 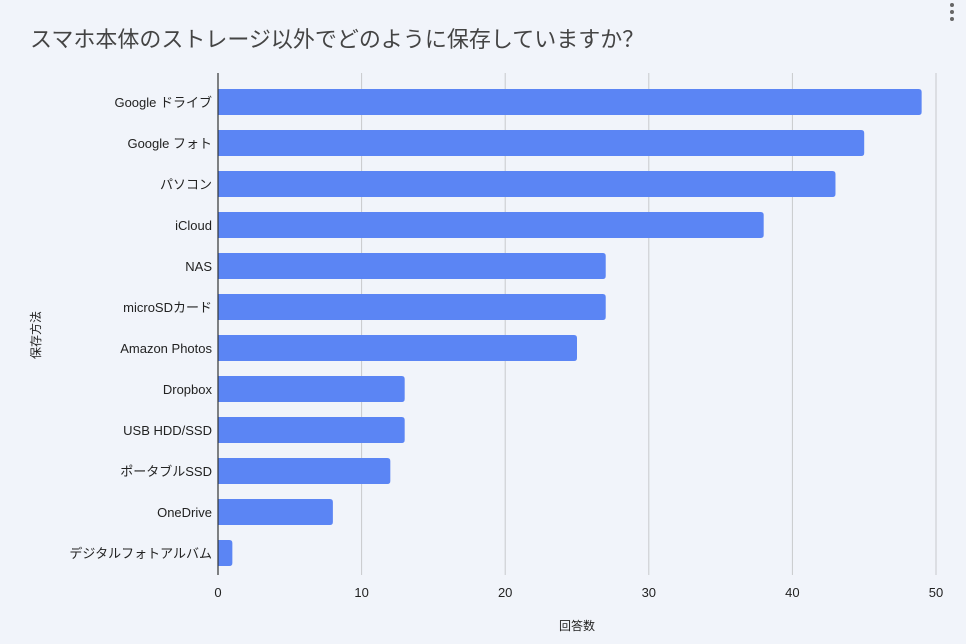 I want to click on x-tick-label: 40, so click(x=792, y=592).